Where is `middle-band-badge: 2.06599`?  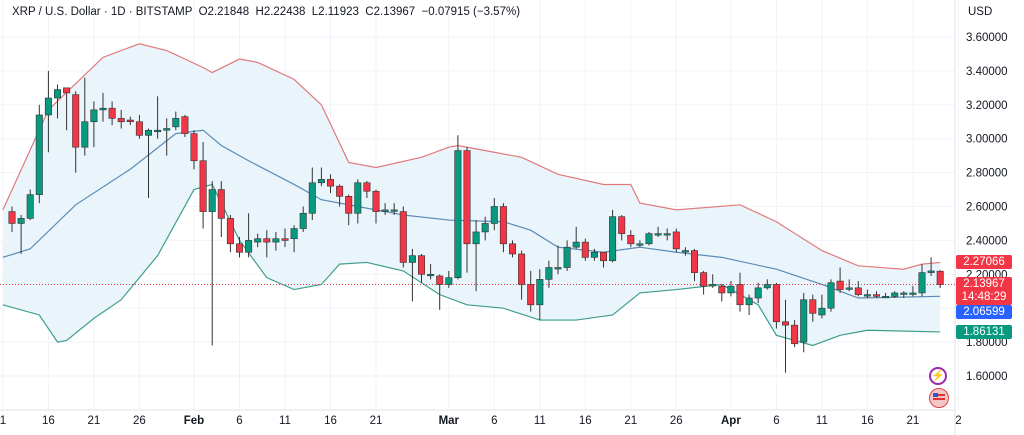 middle-band-badge: 2.06599 is located at coordinates (984, 312).